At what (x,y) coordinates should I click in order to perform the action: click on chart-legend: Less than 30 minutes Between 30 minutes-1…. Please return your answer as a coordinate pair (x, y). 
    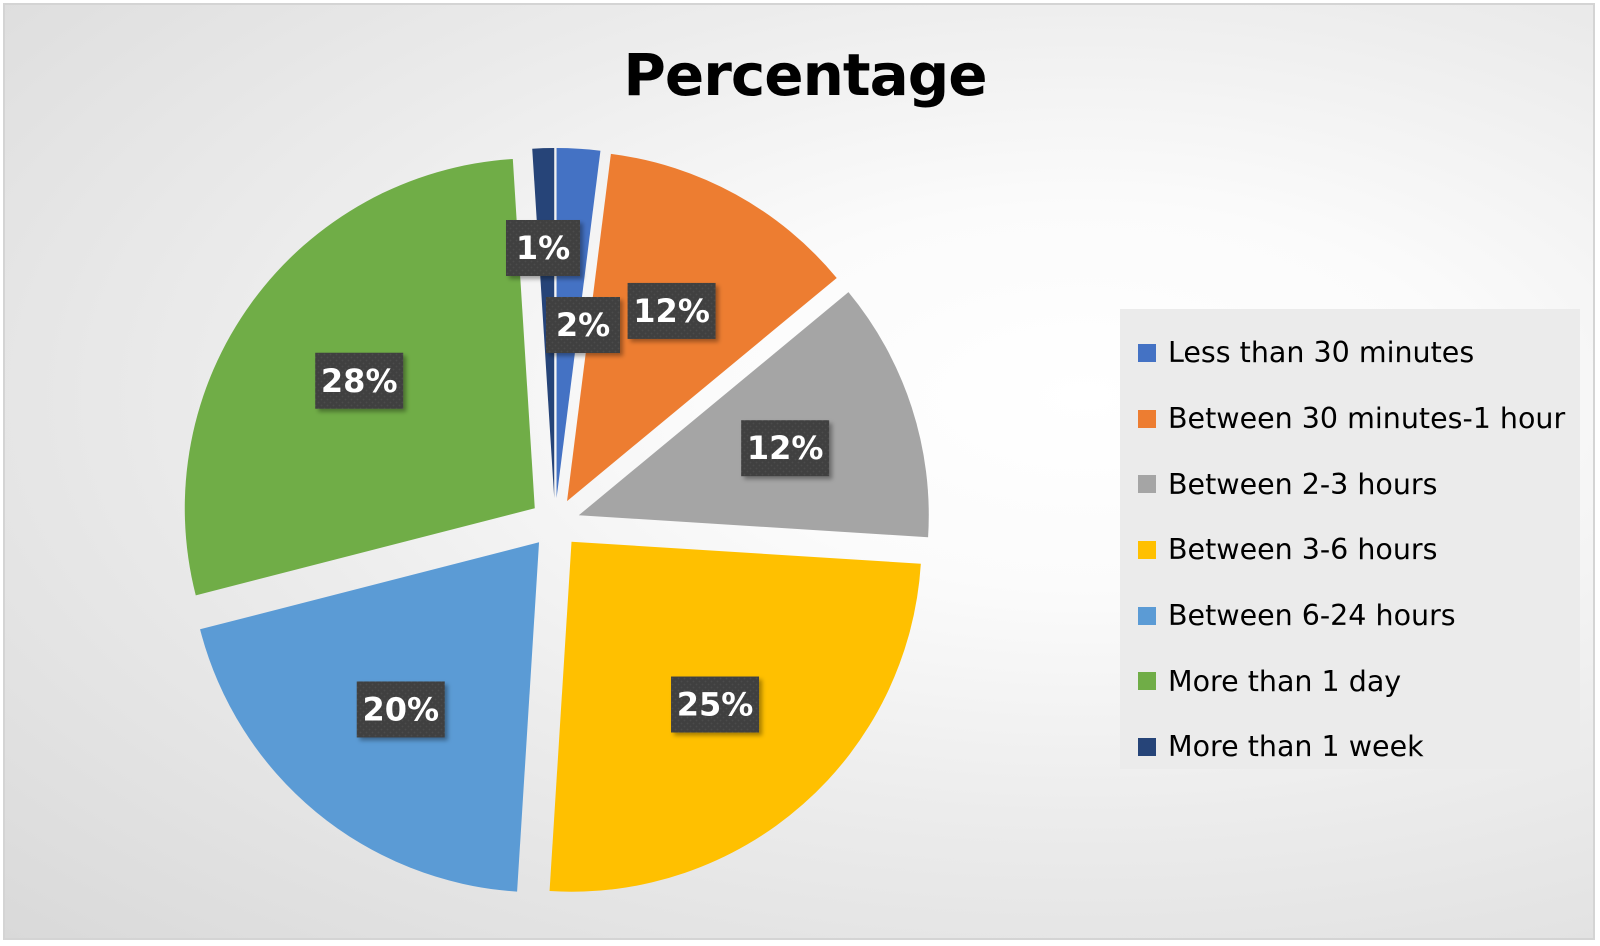
    Looking at the image, I should click on (1350, 539).